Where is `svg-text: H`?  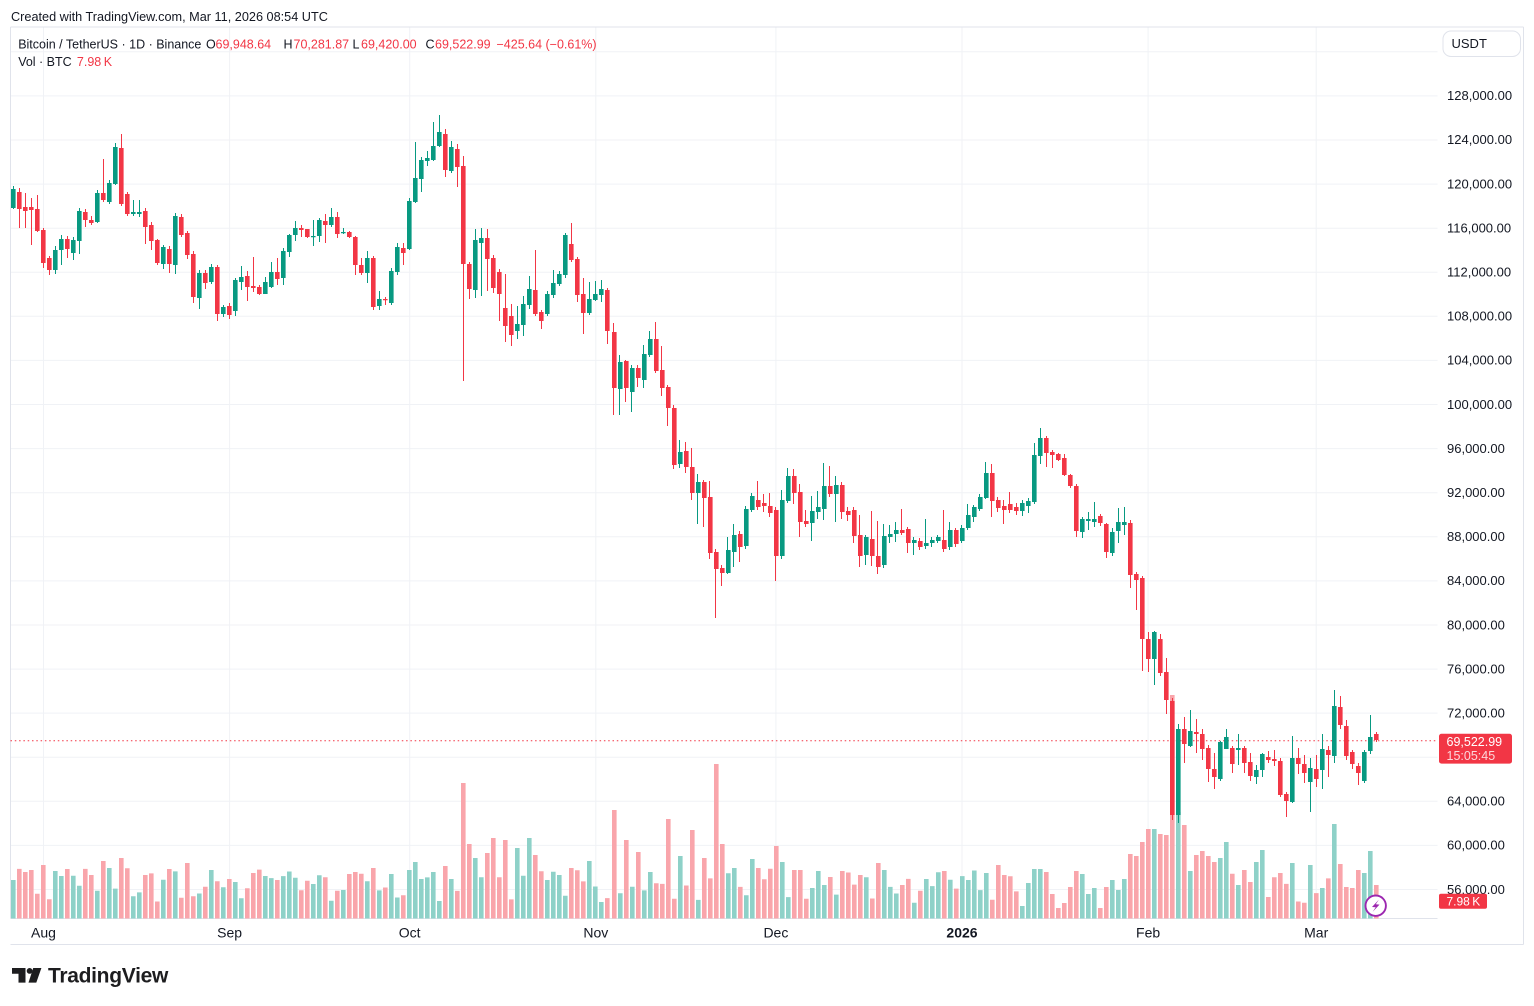
svg-text: H is located at coordinates (288, 44).